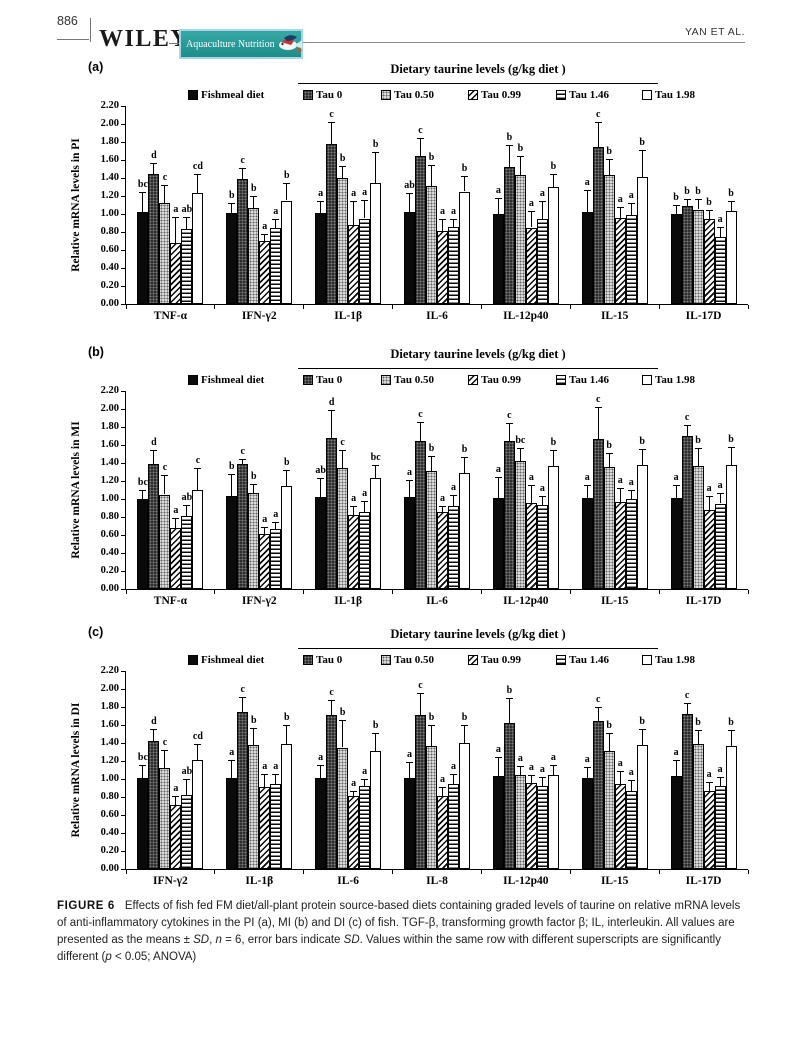  What do you see at coordinates (86, 906) in the screenshot?
I see `figure-caption-label: FIGURE 6` at bounding box center [86, 906].